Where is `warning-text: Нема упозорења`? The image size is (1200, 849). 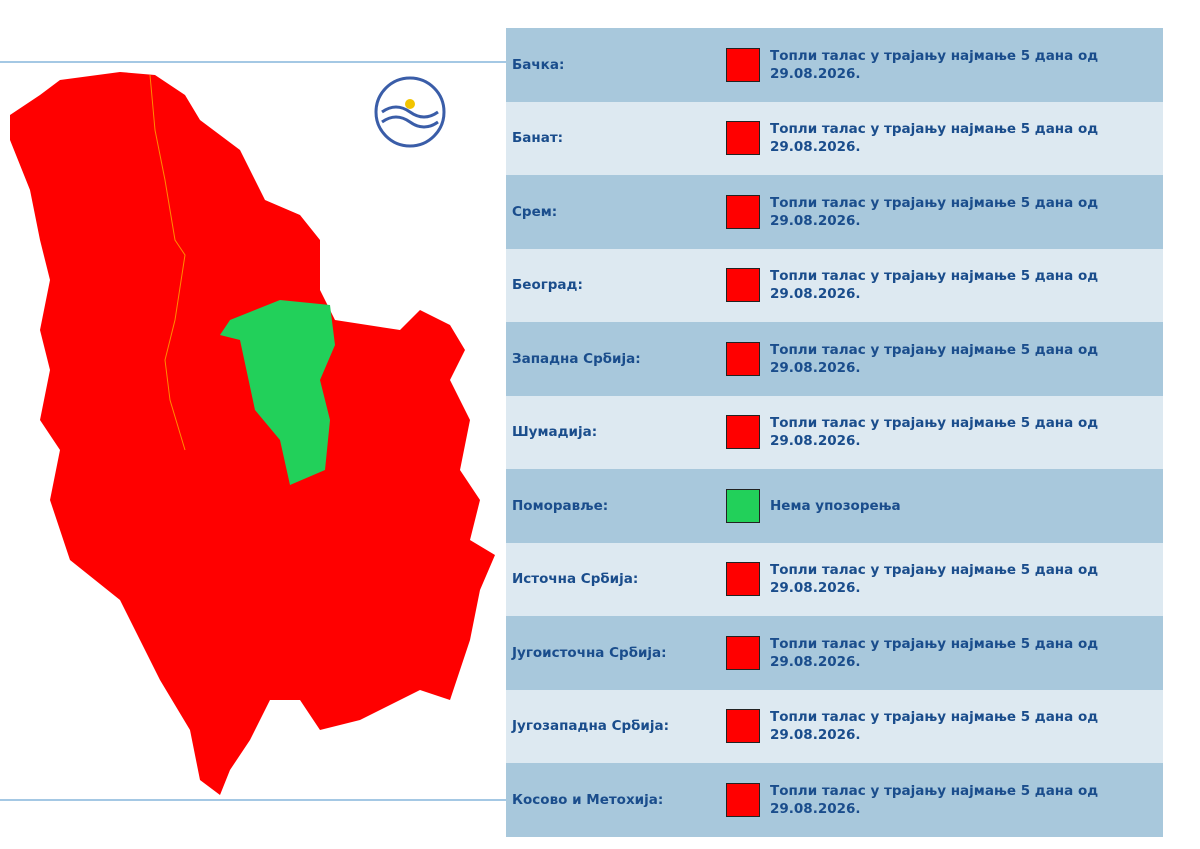 warning-text: Нема упозорења is located at coordinates (835, 505).